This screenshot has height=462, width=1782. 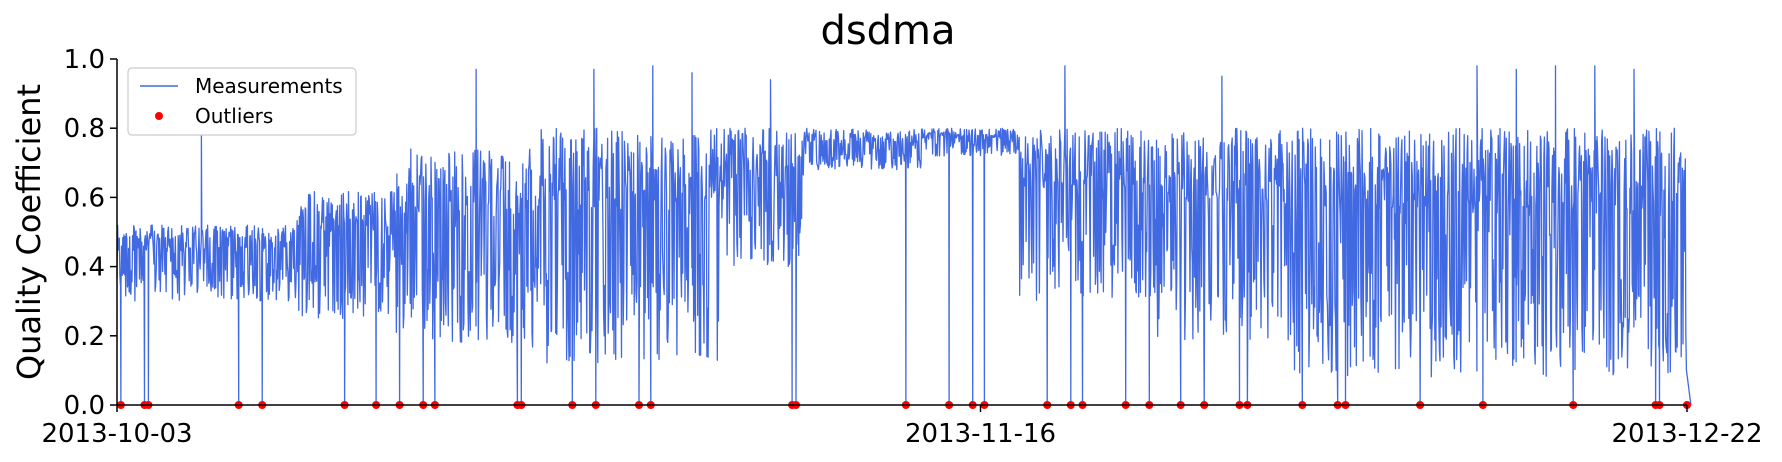 I want to click on legend-label-measurements: Measurements, so click(x=269, y=86).